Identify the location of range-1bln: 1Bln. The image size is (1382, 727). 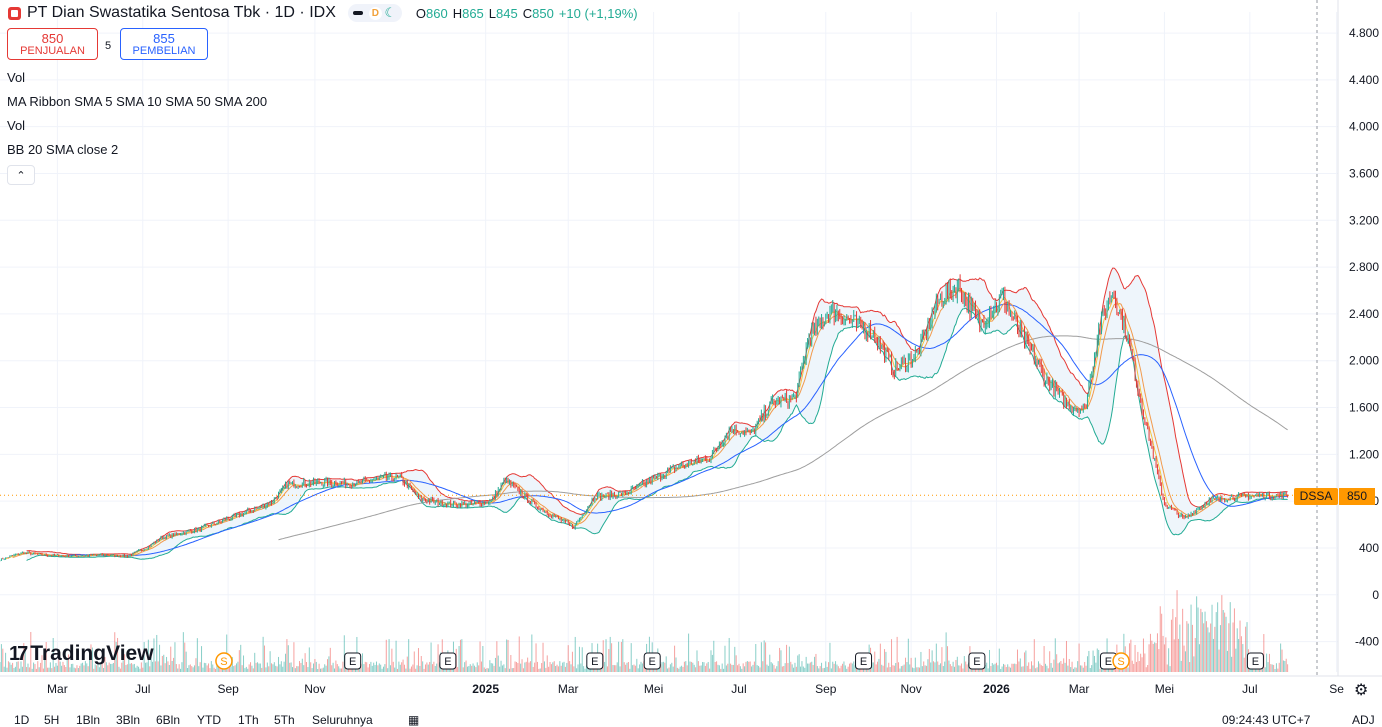
(88, 720).